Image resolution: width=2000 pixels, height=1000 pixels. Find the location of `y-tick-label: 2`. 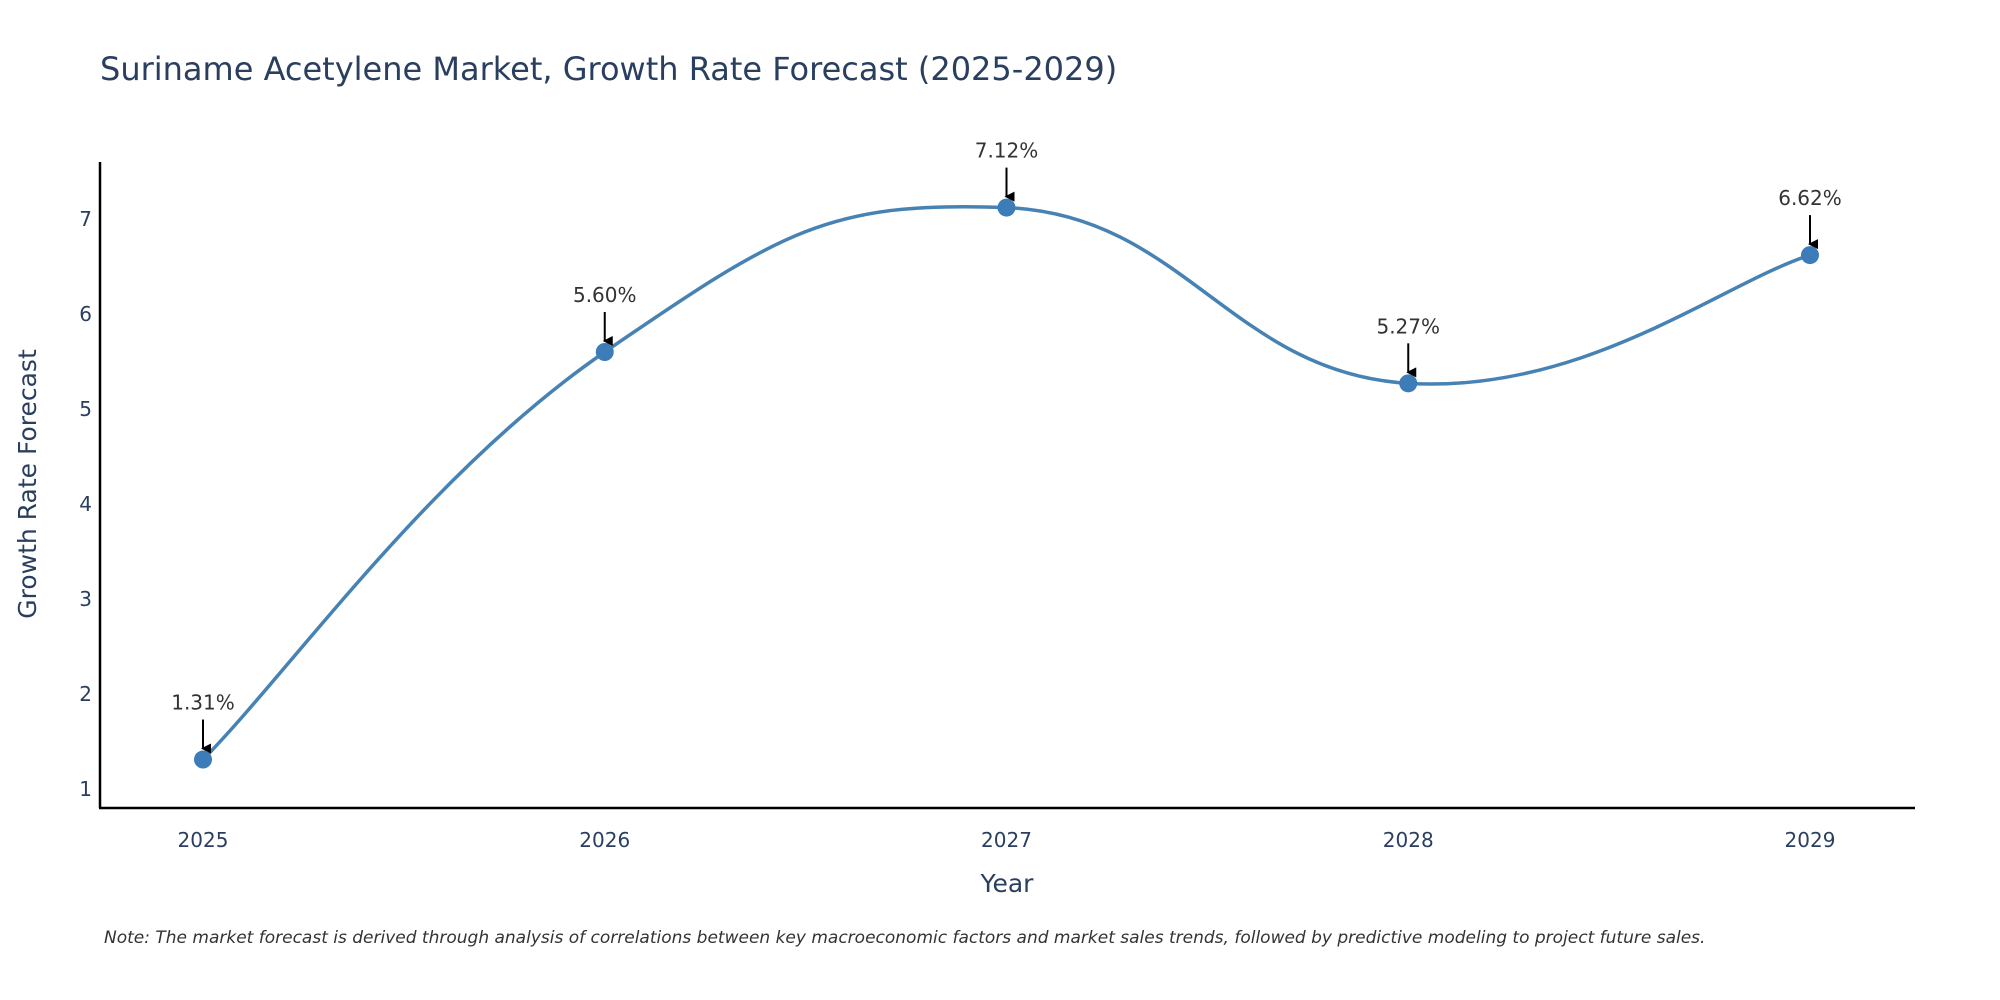

y-tick-label: 2 is located at coordinates (85, 694).